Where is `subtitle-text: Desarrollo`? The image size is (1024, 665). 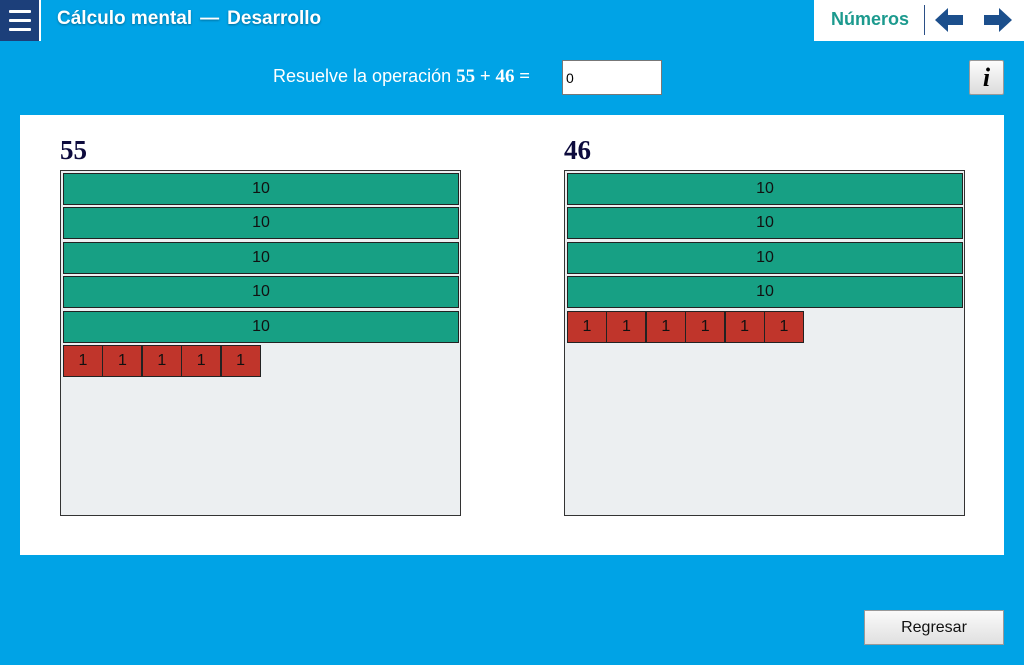 subtitle-text: Desarrollo is located at coordinates (274, 18).